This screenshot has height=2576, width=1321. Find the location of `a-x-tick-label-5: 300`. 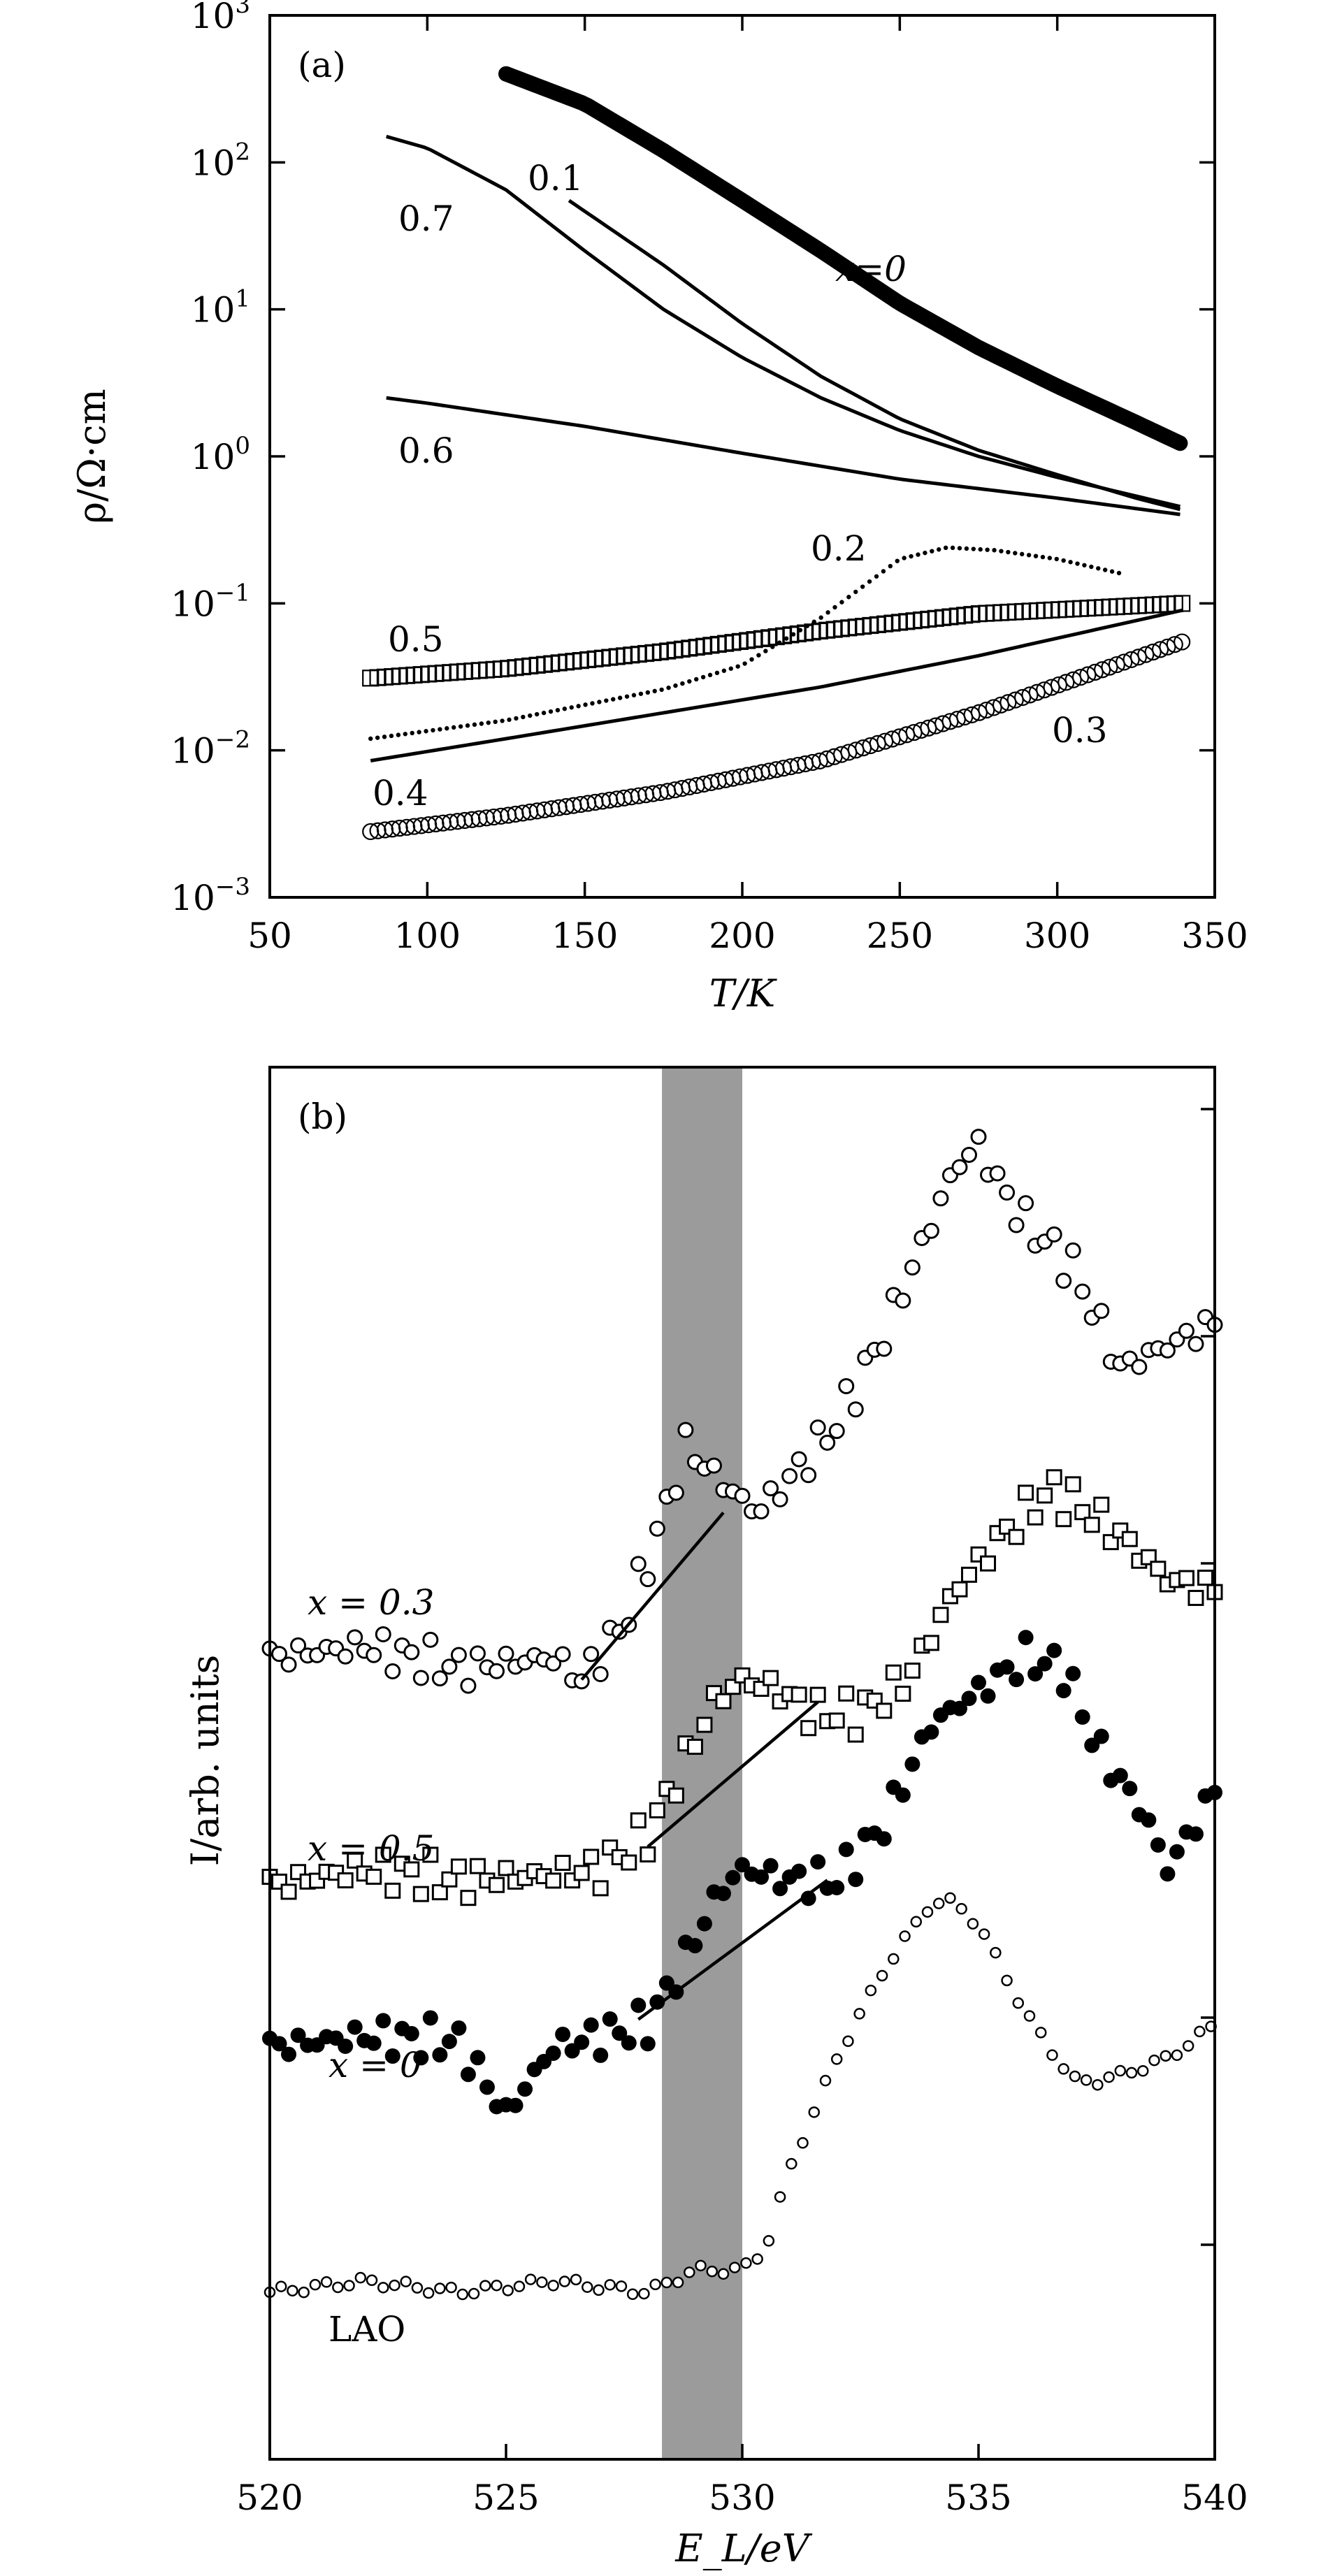

a-x-tick-label-5: 300 is located at coordinates (1057, 936).